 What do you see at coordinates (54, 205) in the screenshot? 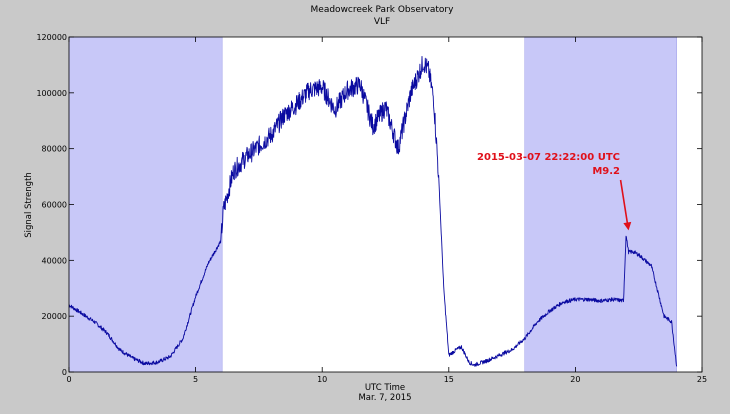
I see `y-tick-label: 60000` at bounding box center [54, 205].